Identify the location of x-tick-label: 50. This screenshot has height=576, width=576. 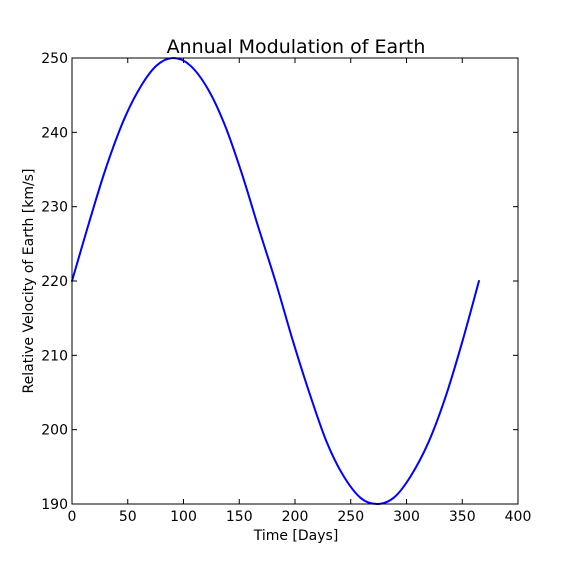
(128, 517).